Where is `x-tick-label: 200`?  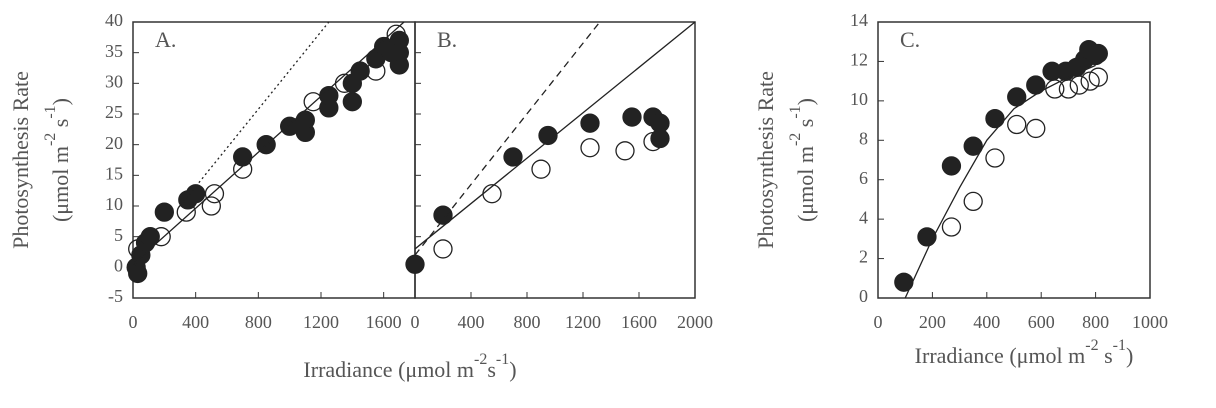 x-tick-label: 200 is located at coordinates (932, 322).